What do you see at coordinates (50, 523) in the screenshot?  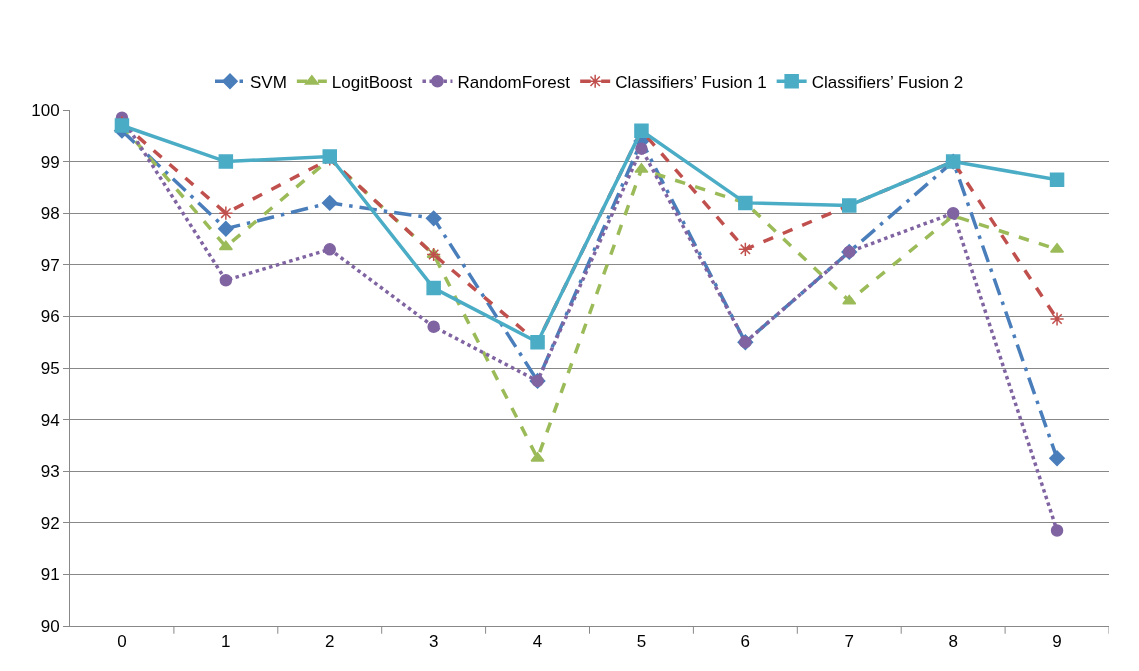 I see `y-tick-label: 92` at bounding box center [50, 523].